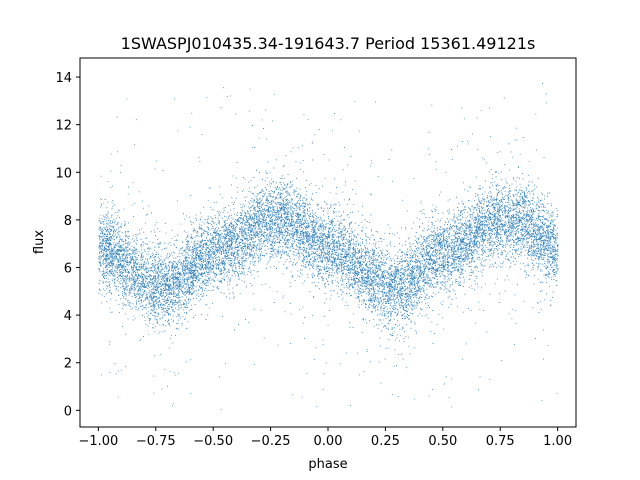 The width and height of the screenshot is (640, 480). I want to click on x-tick-label: −0.25, so click(271, 441).